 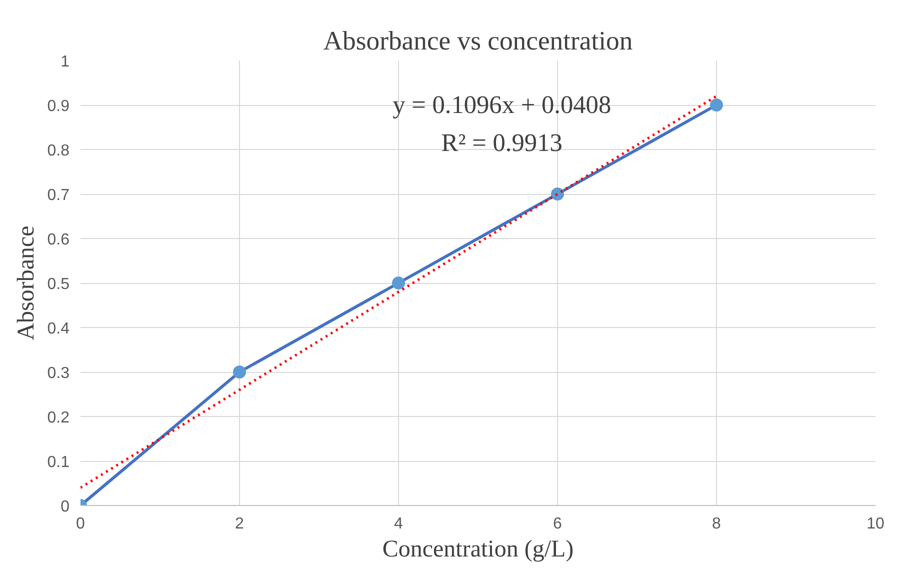 What do you see at coordinates (502, 105) in the screenshot?
I see `annotation: y = 0.1096x + 0.0408` at bounding box center [502, 105].